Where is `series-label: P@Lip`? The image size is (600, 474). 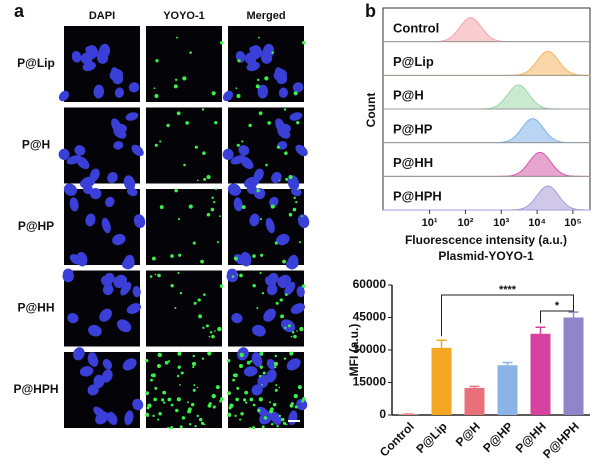
series-label: P@Lip is located at coordinates (413, 61).